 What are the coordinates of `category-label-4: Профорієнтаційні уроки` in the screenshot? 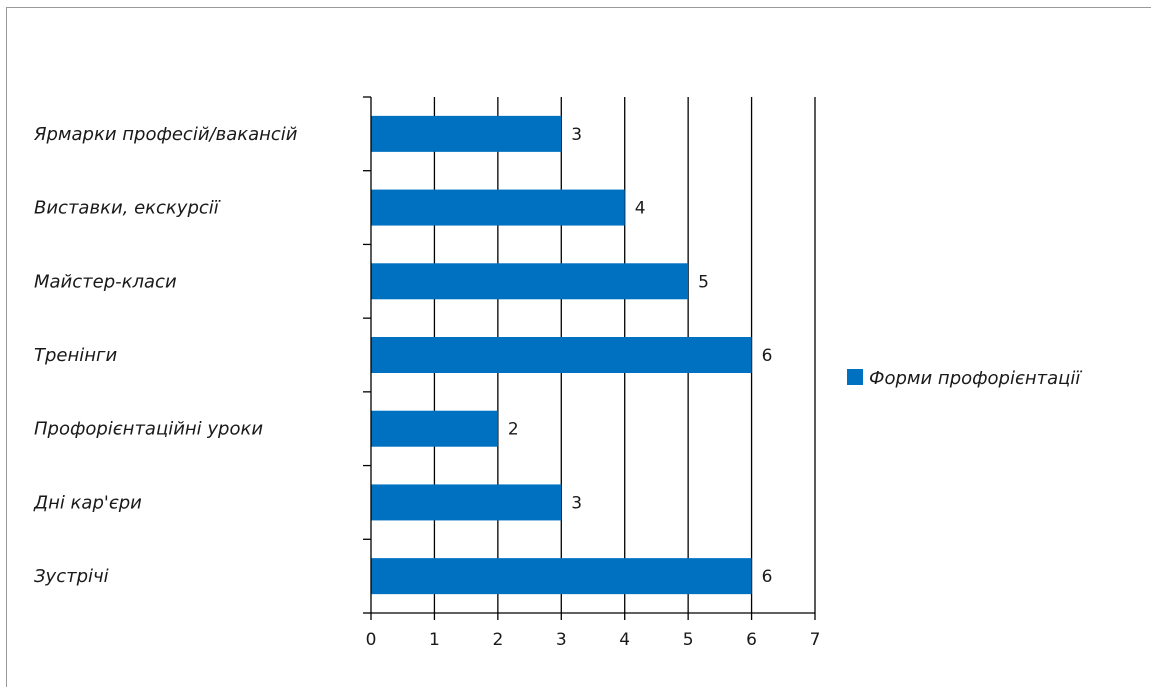 It's located at (148, 429).